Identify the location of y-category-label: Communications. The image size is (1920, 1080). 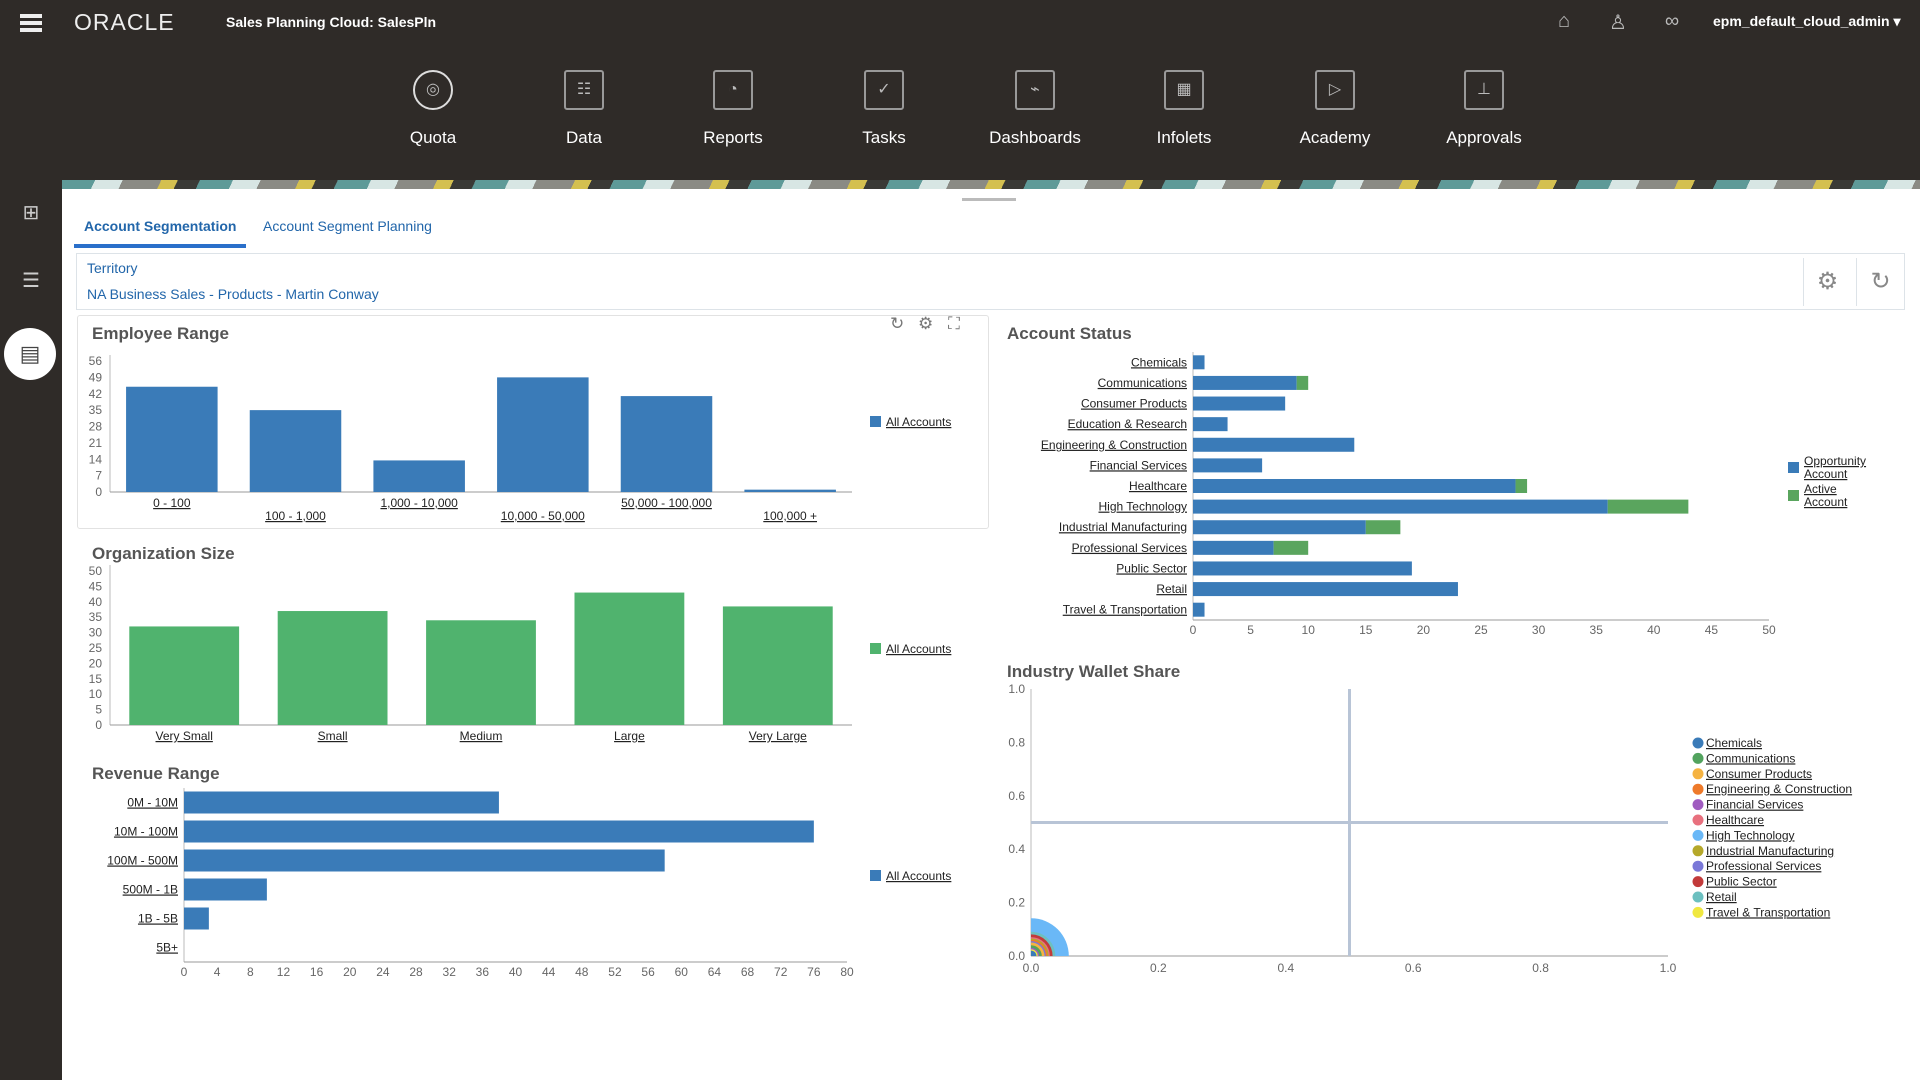
(1142, 383).